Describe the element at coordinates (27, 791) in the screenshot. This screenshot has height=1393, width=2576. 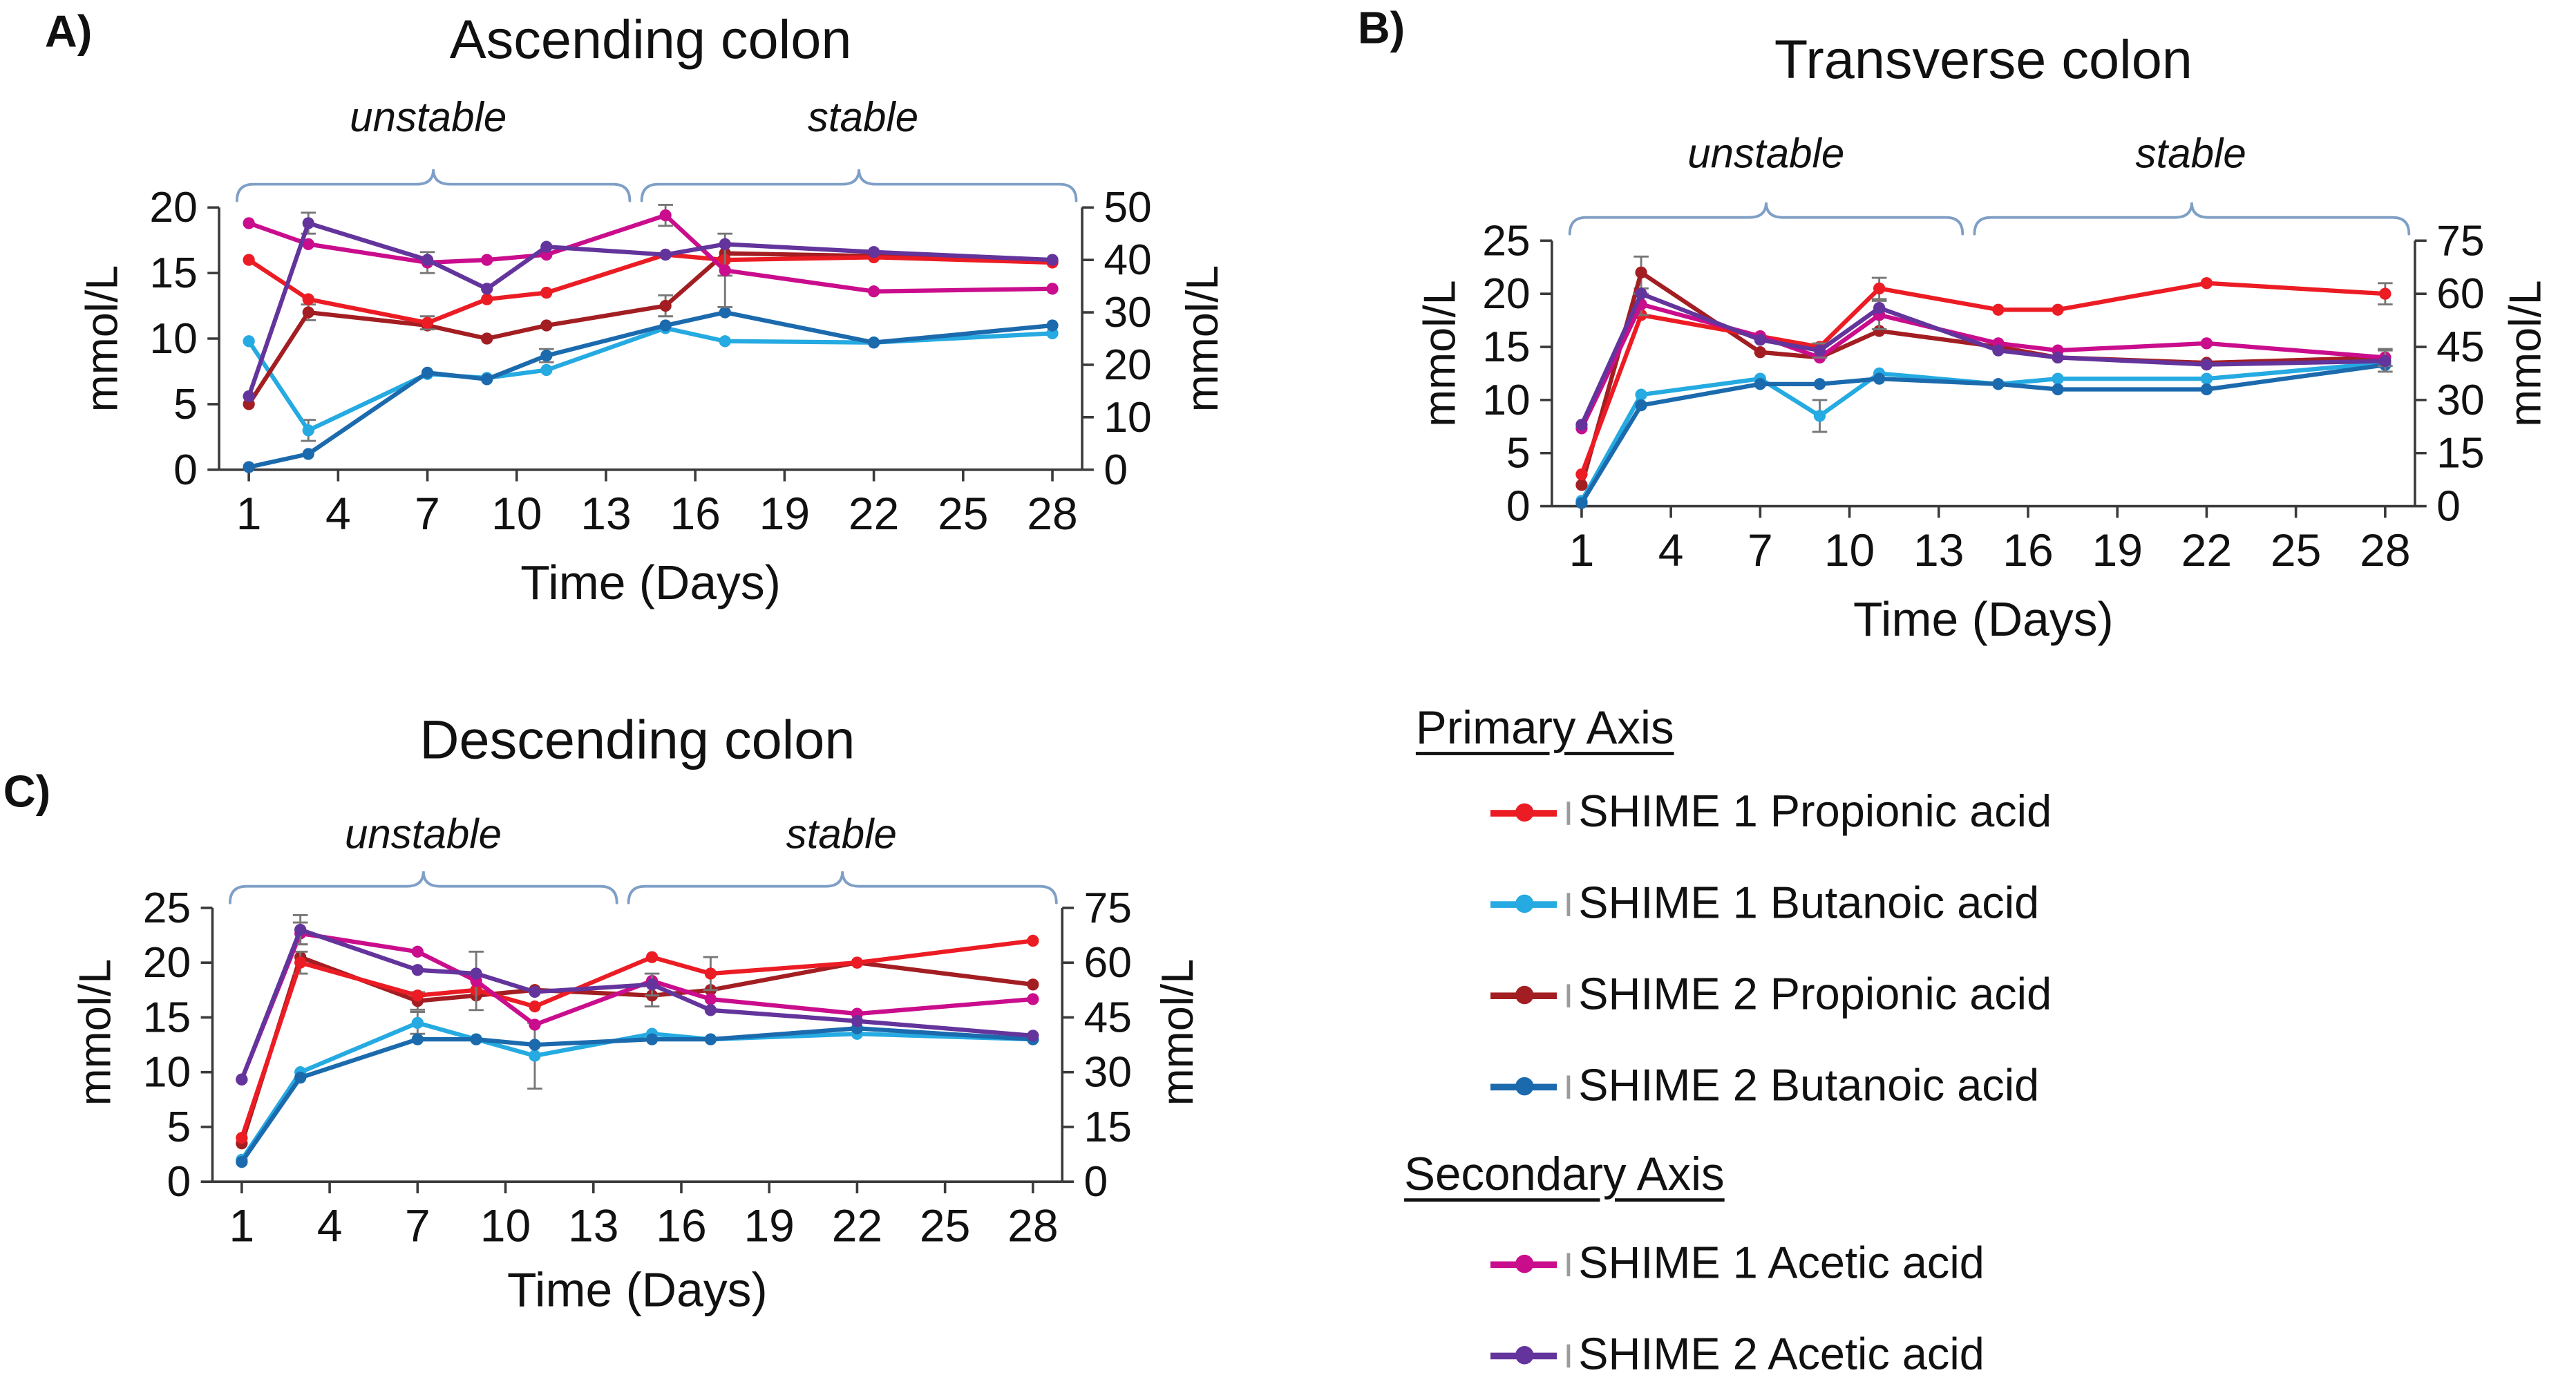
I see `panel-c-label: C)` at that location.